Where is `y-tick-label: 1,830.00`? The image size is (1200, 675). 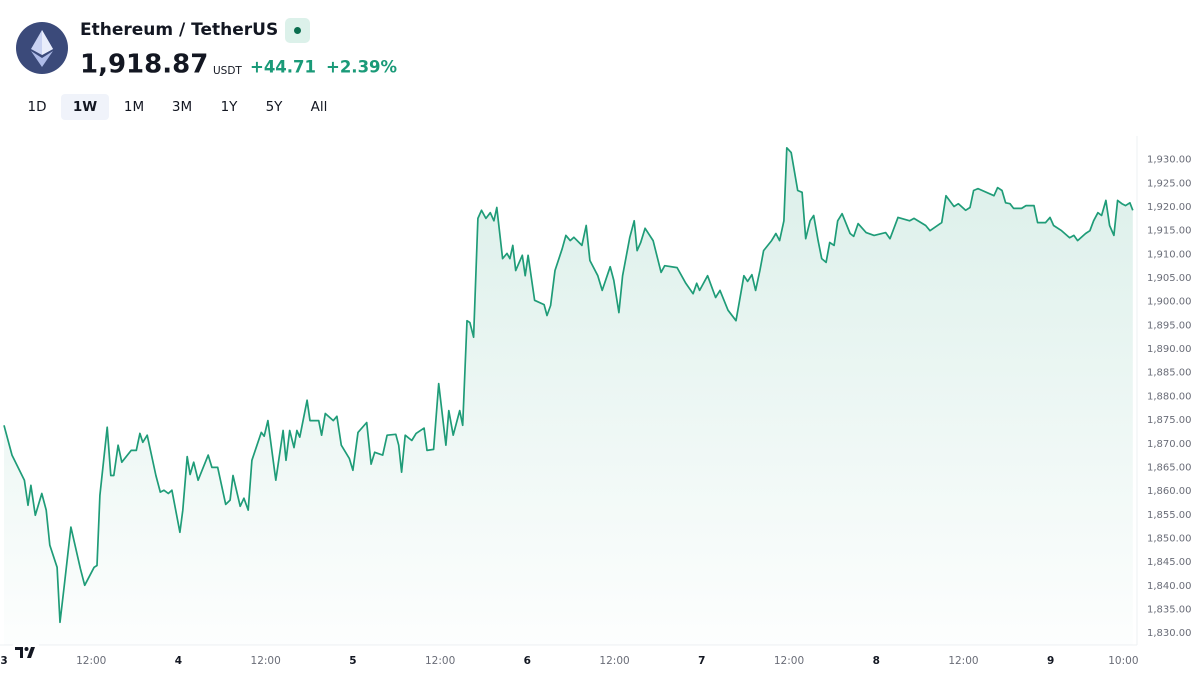
y-tick-label: 1,830.00 is located at coordinates (1169, 633).